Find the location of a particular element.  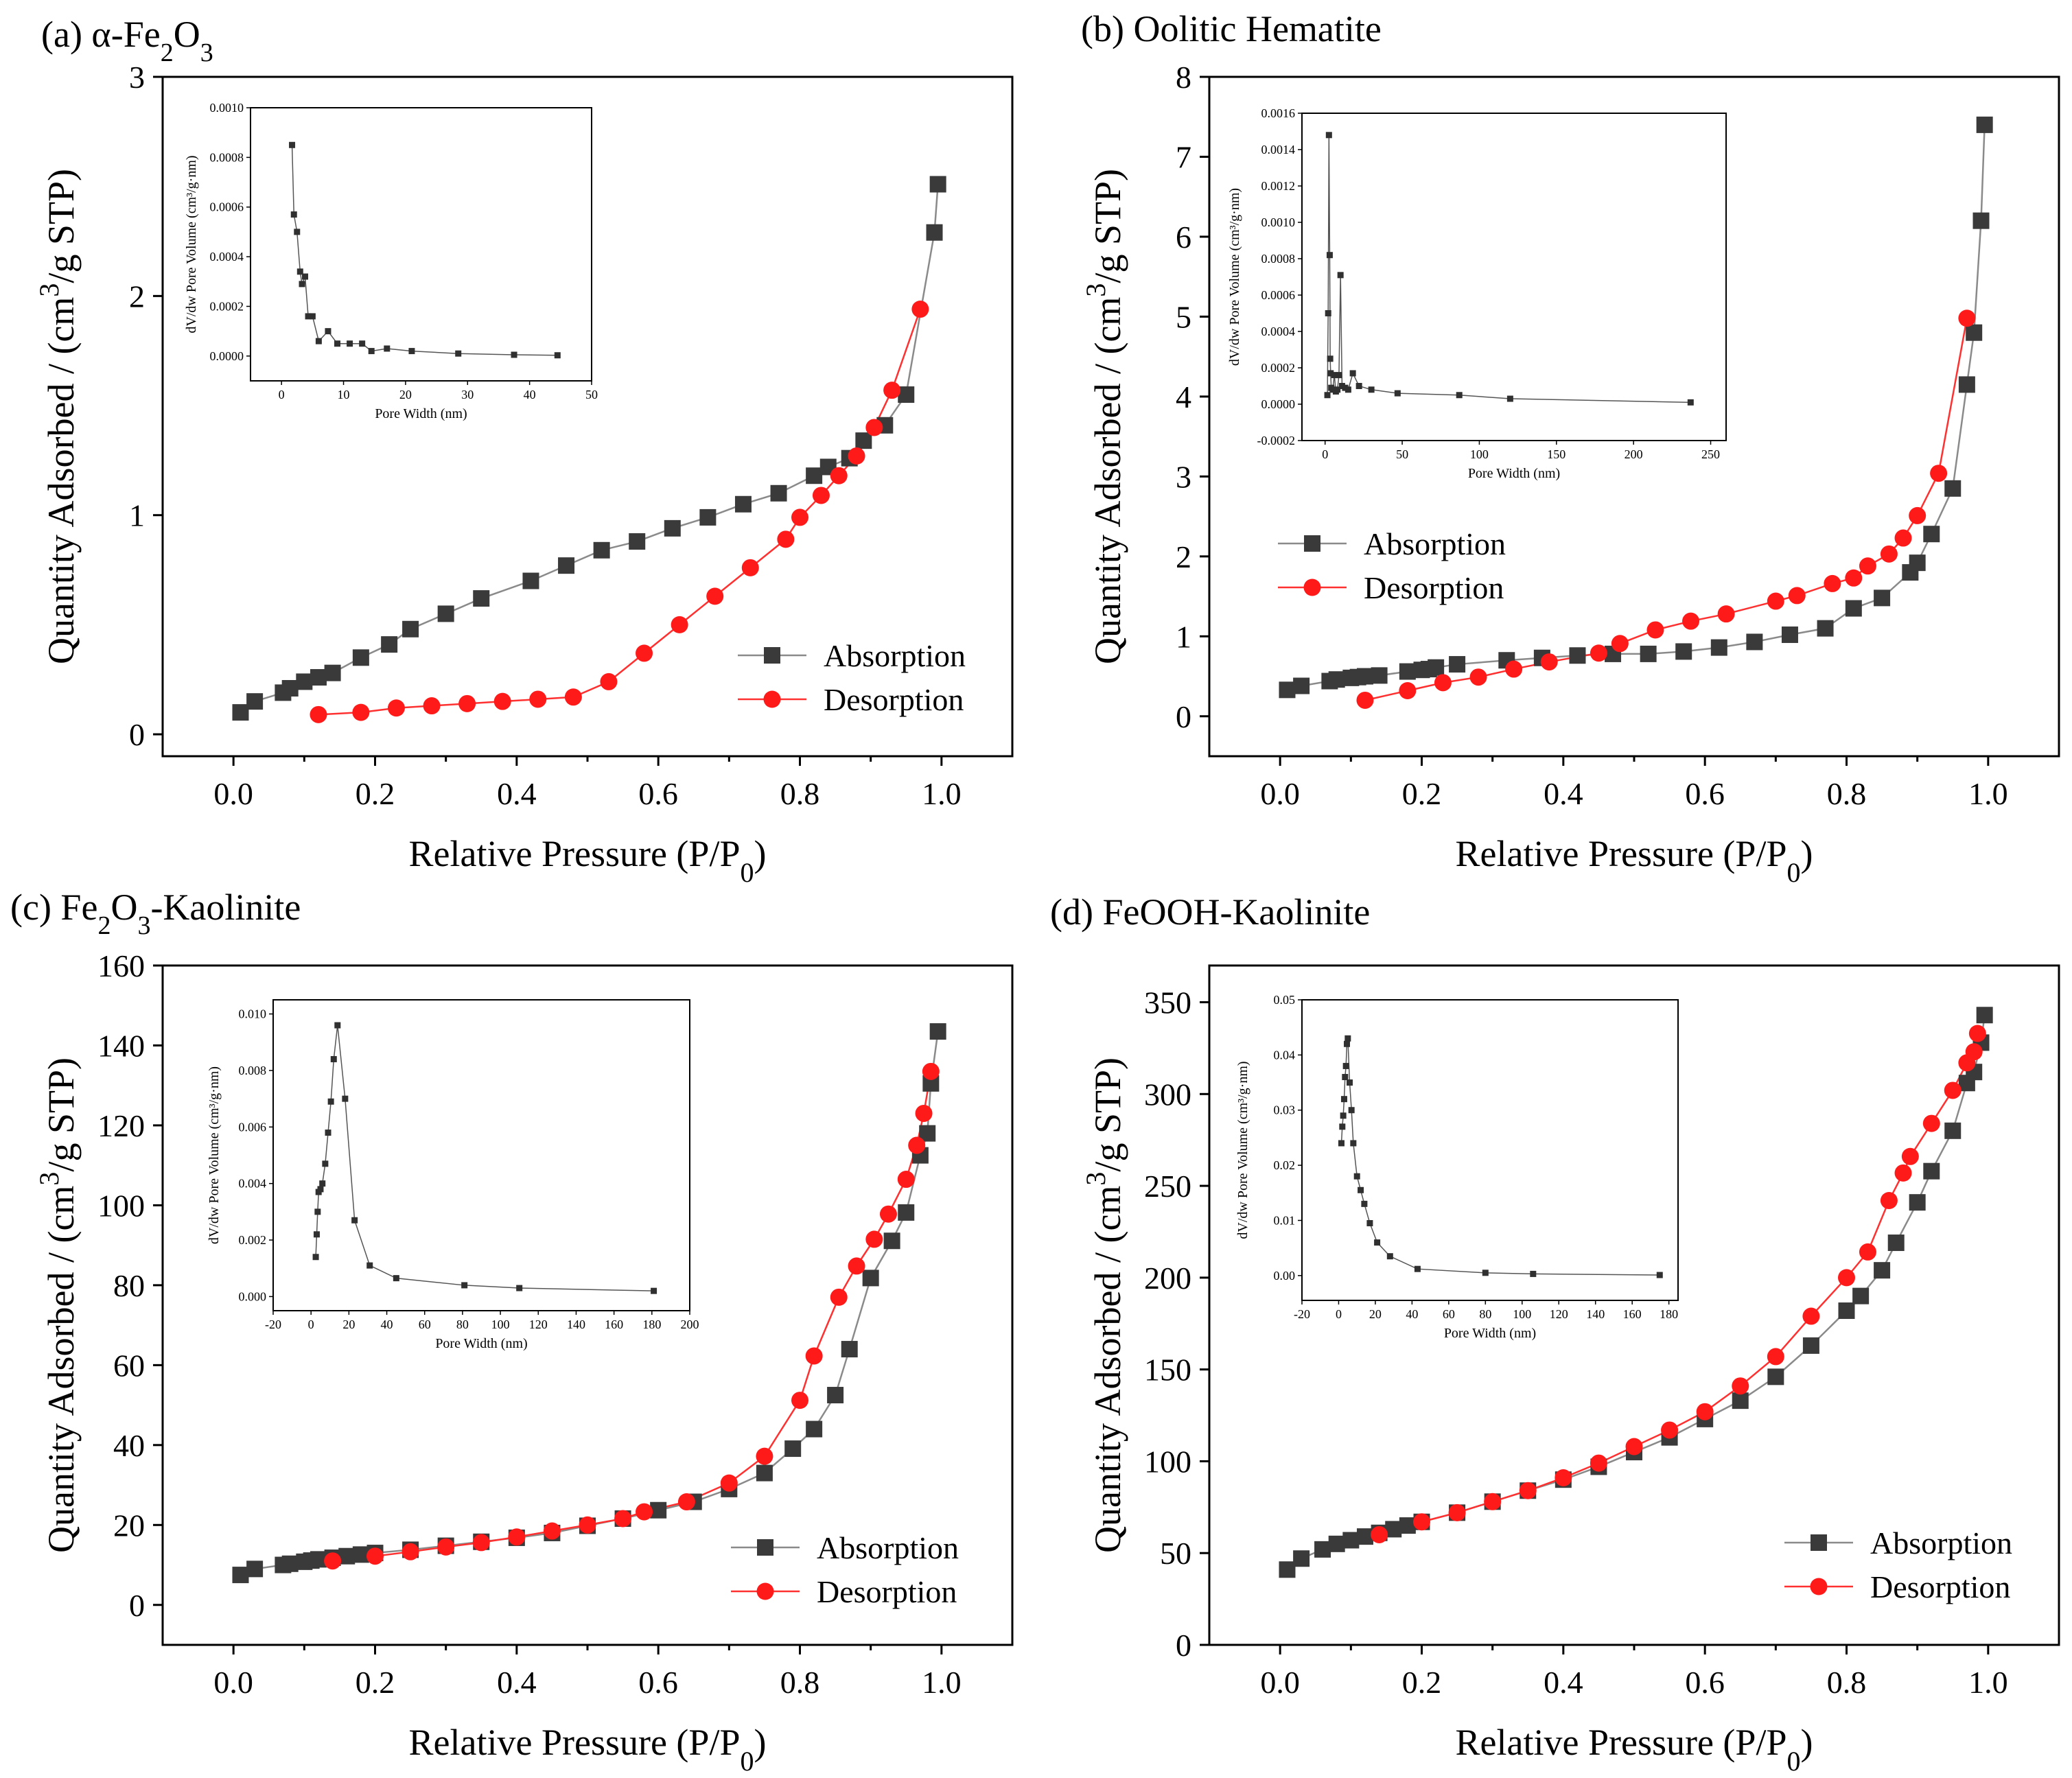

y-tick-label-d: 200 is located at coordinates (1168, 1278).